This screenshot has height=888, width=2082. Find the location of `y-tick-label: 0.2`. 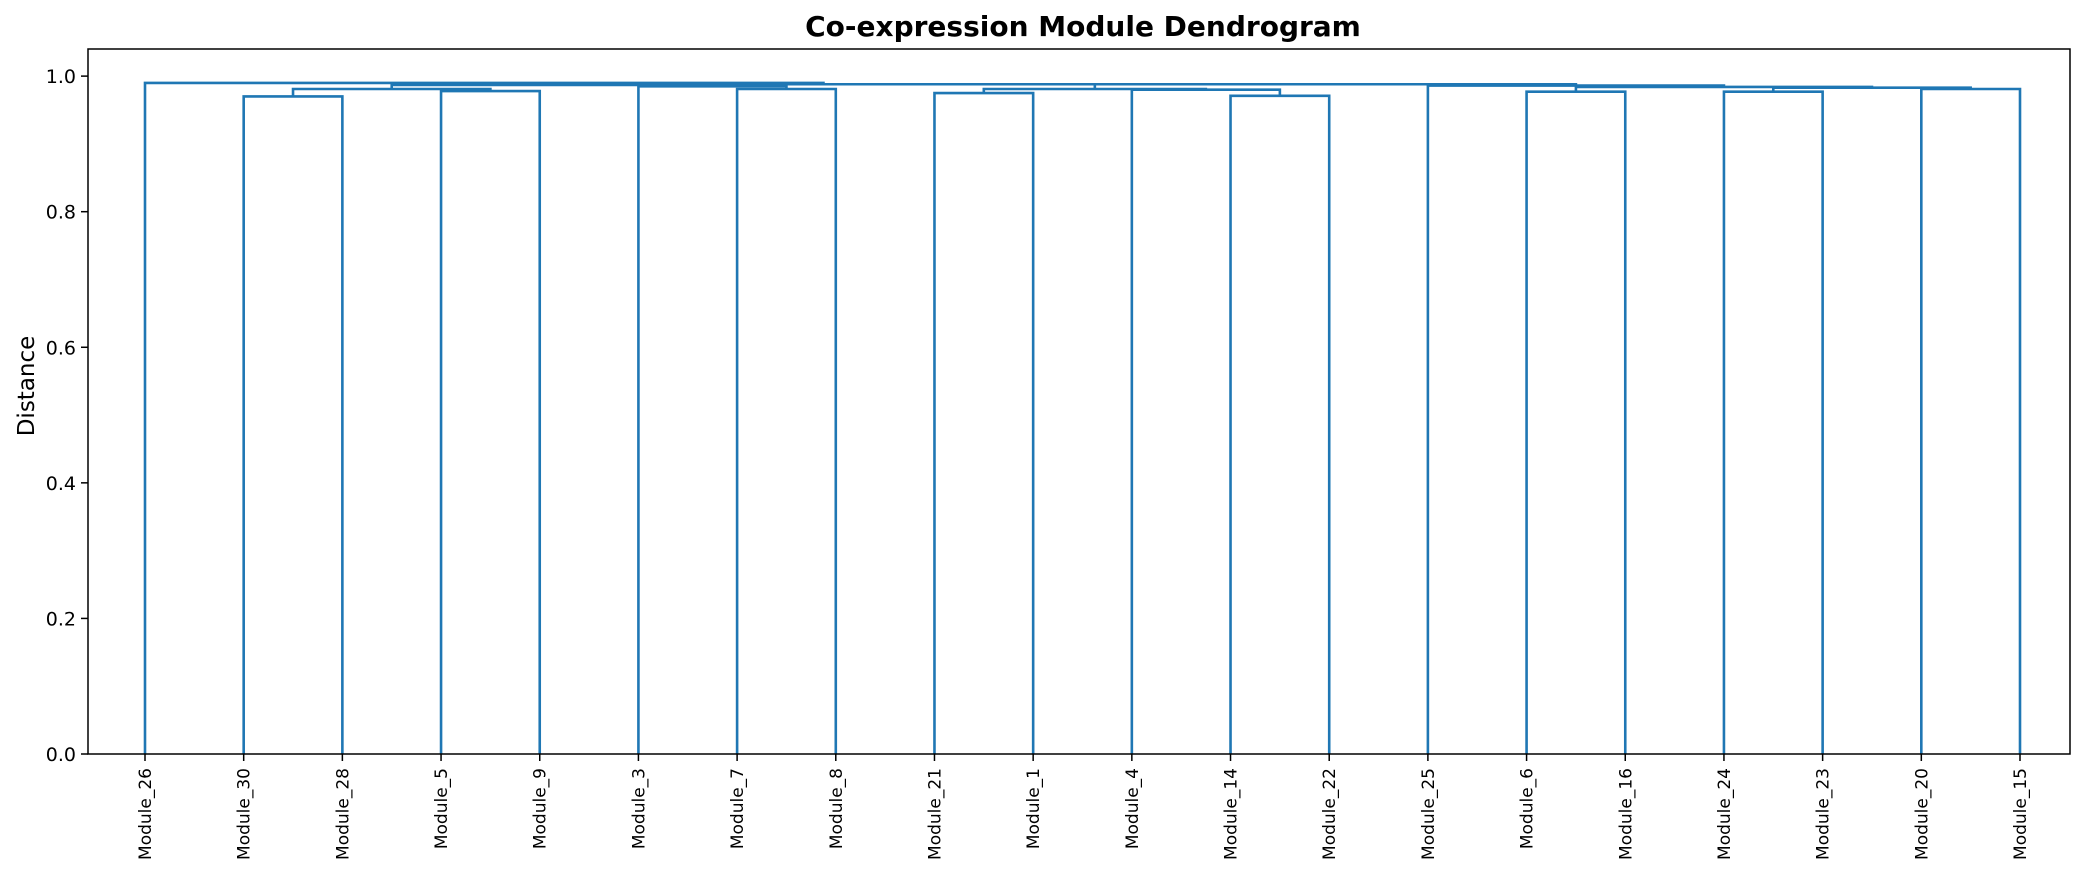

y-tick-label: 0.2 is located at coordinates (61, 619).